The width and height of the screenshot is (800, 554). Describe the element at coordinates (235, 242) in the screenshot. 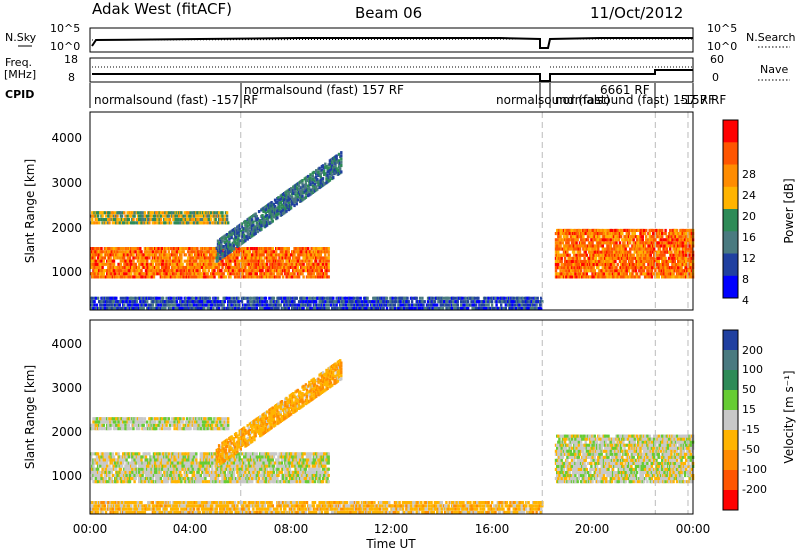

I see `power-cell-2010` at that location.